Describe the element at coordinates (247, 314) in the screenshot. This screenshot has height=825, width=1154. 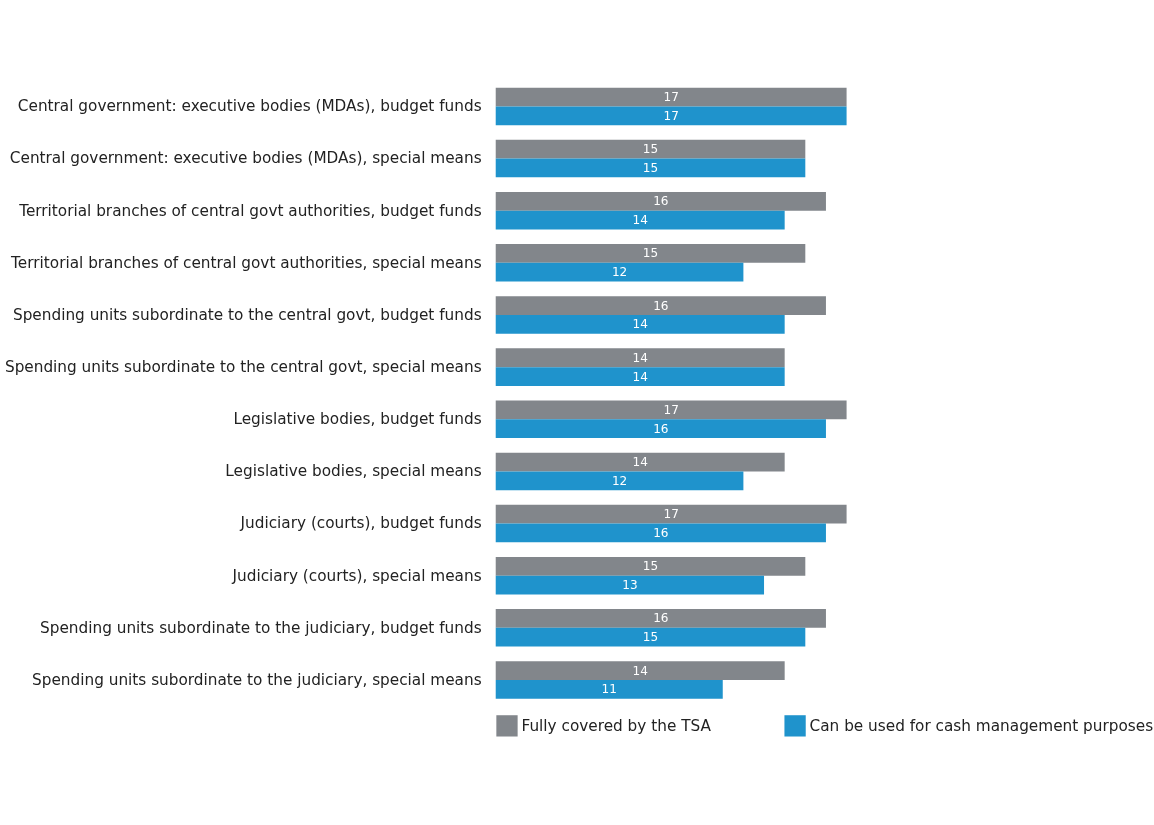
I see `y-tick-label: Spending units subordinate to the central govt, budget funds` at that location.